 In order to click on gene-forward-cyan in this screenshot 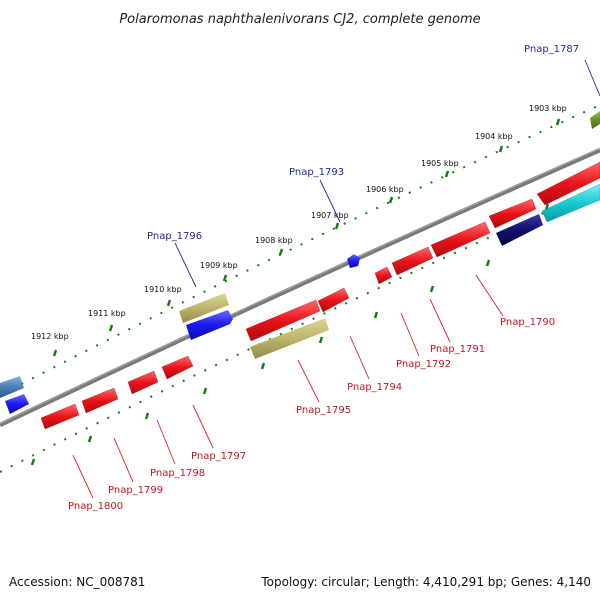, I will do `click(570, 203)`.